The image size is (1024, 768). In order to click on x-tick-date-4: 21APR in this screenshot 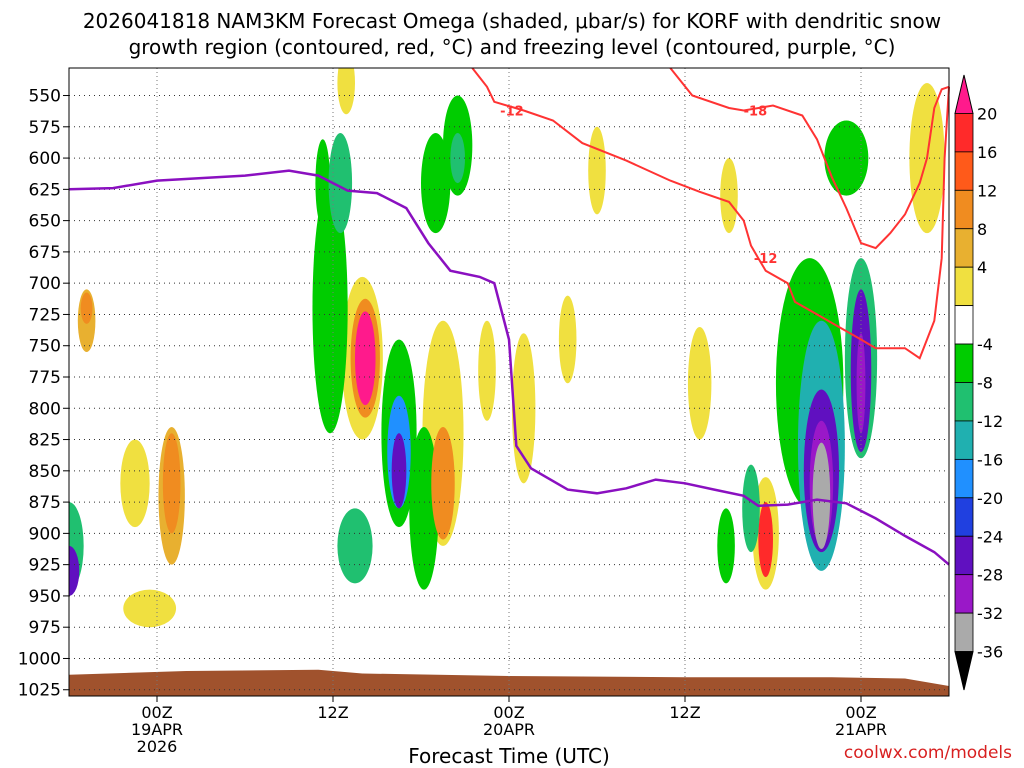, I will do `click(861, 729)`.